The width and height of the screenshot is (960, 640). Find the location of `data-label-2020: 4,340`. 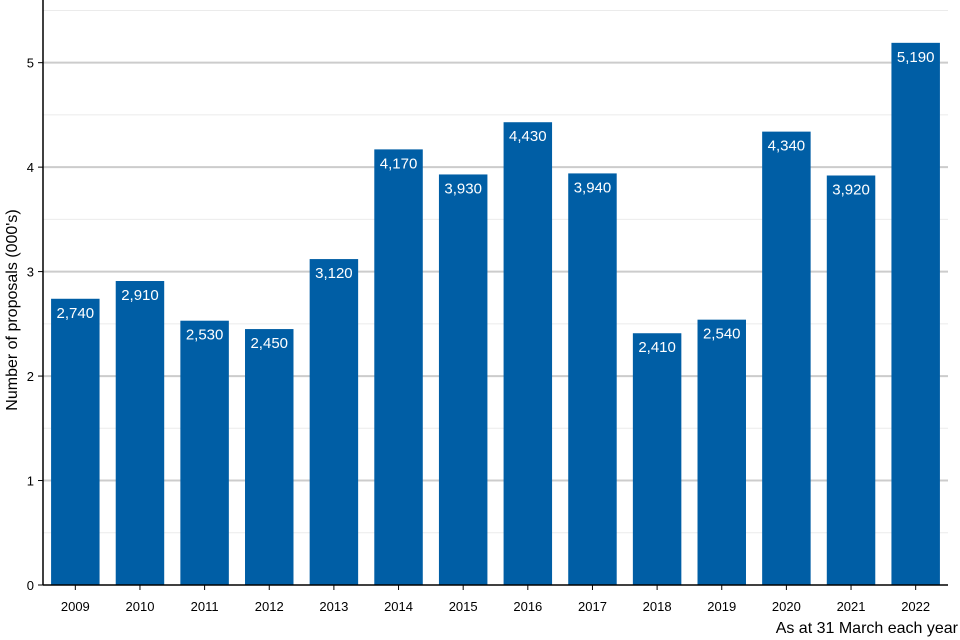

data-label-2020: 4,340 is located at coordinates (787, 146).